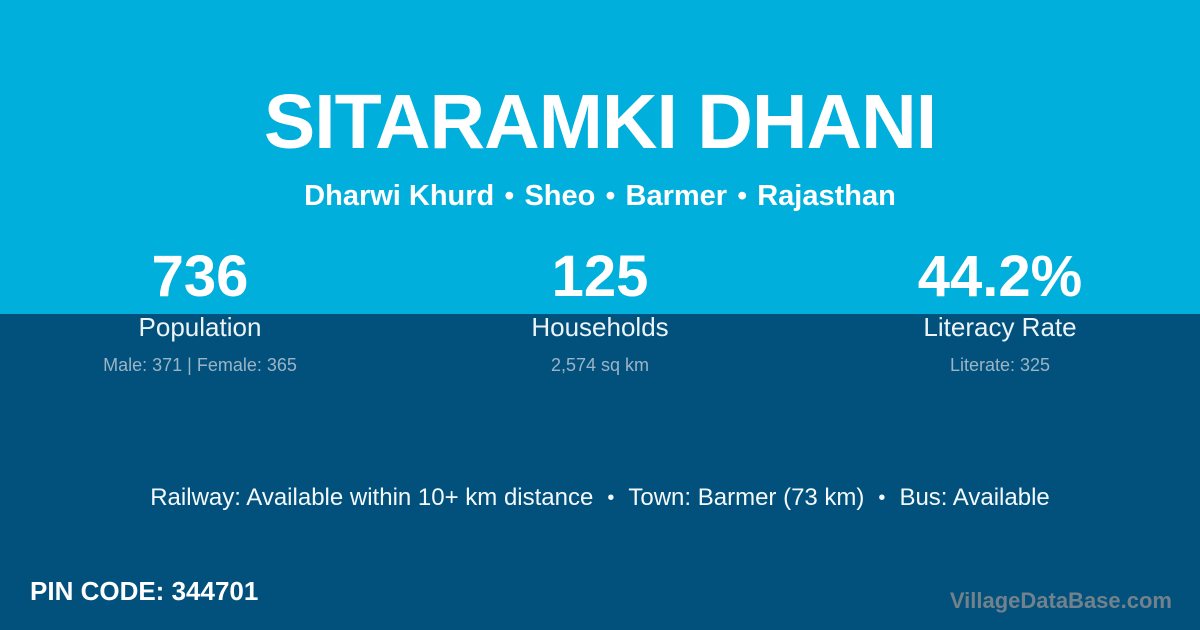 Image resolution: width=1200 pixels, height=630 pixels. What do you see at coordinates (1060, 600) in the screenshot?
I see `site-watermark: VillageDataBase.com` at bounding box center [1060, 600].